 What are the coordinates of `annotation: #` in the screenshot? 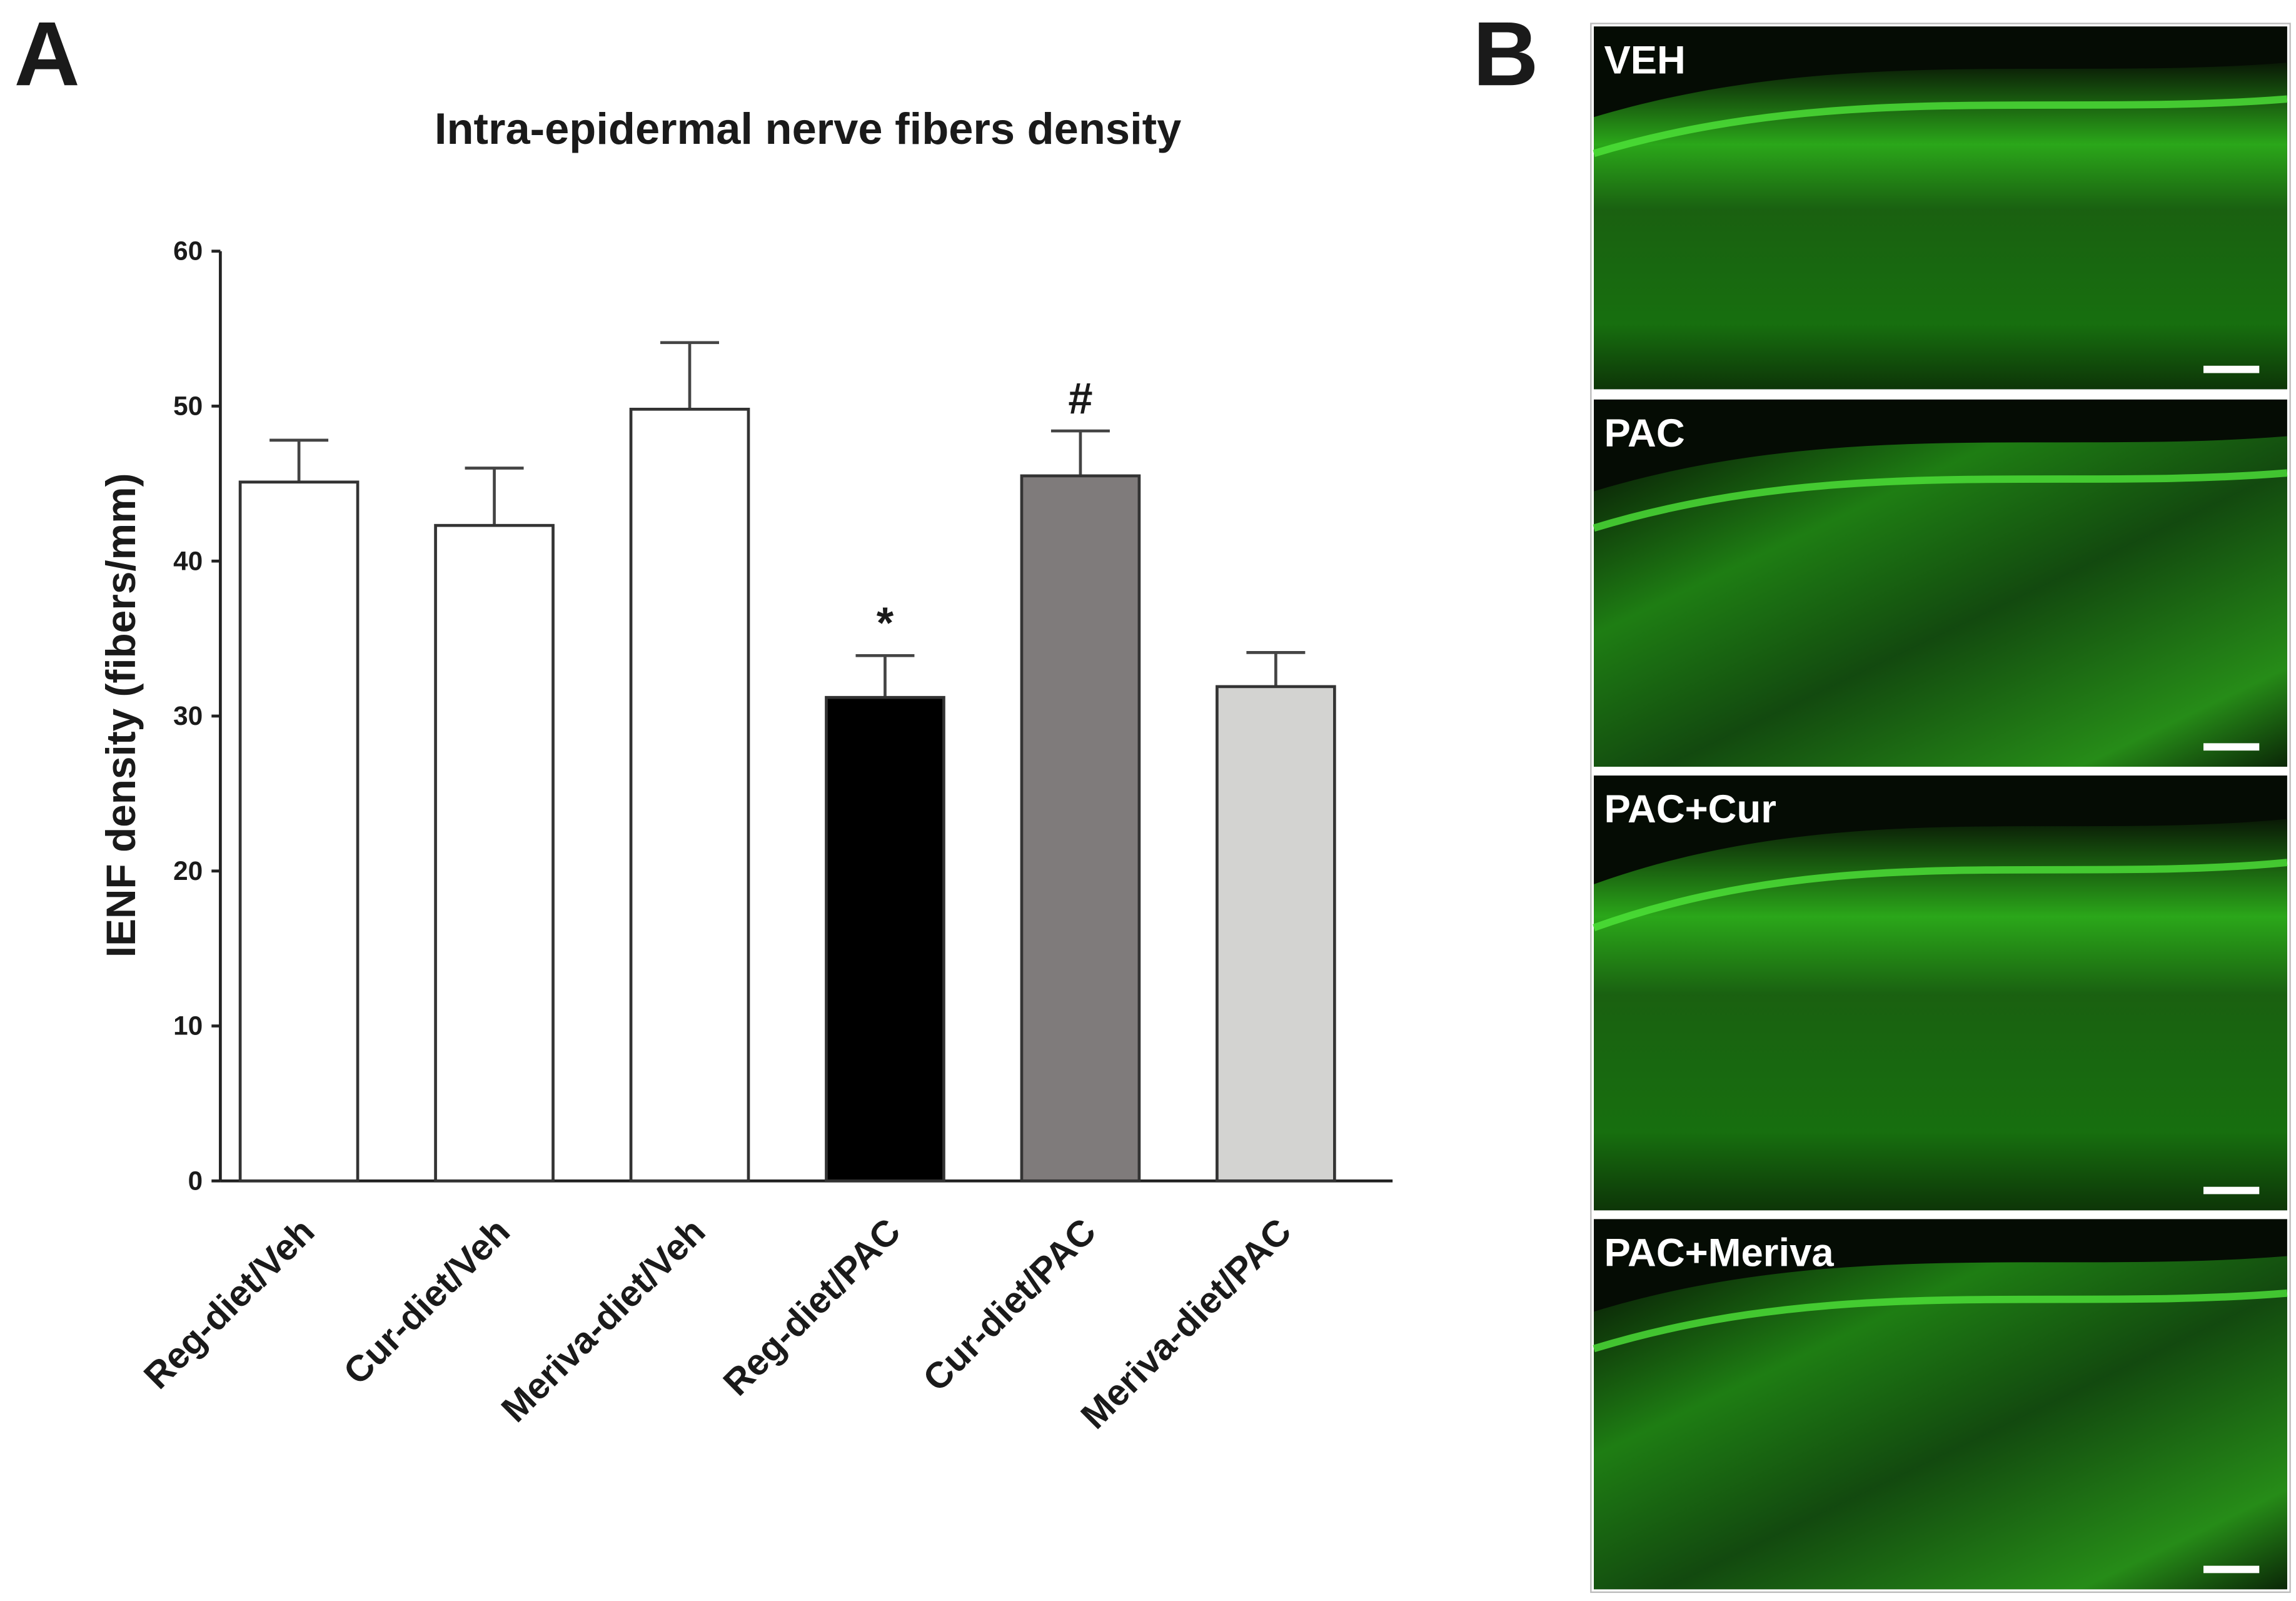 It's located at (1080, 398).